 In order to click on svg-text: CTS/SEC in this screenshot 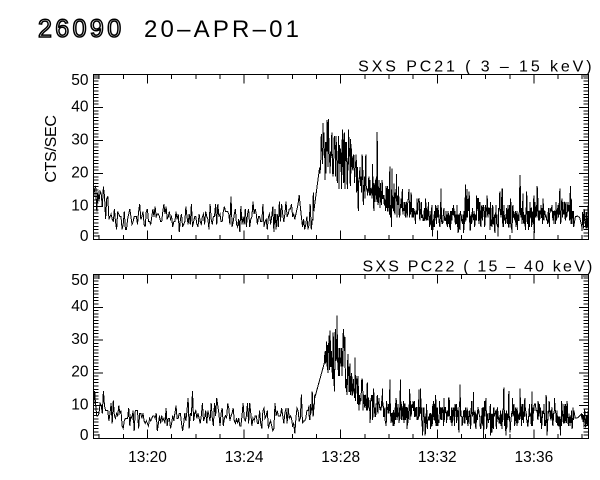, I will do `click(51, 148)`.